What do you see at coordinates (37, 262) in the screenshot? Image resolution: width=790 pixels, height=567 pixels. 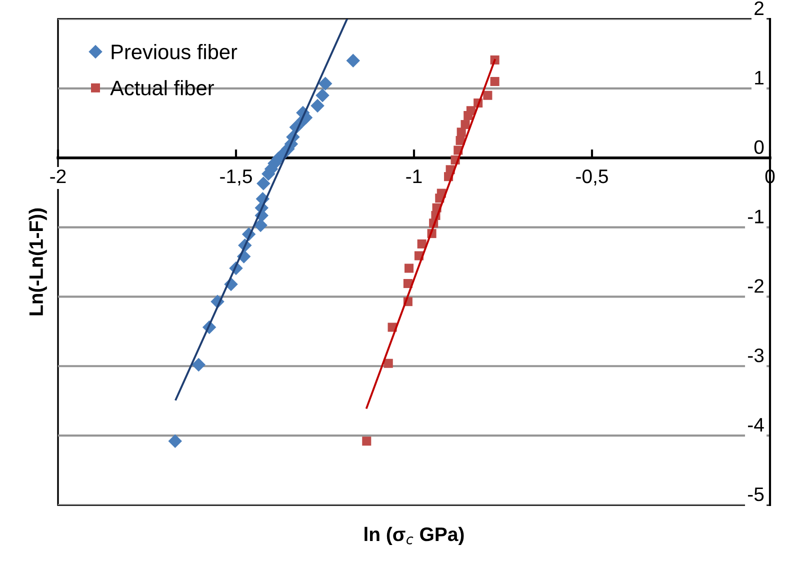 I see `y-axis-title: Ln(-Ln(1-F))` at bounding box center [37, 262].